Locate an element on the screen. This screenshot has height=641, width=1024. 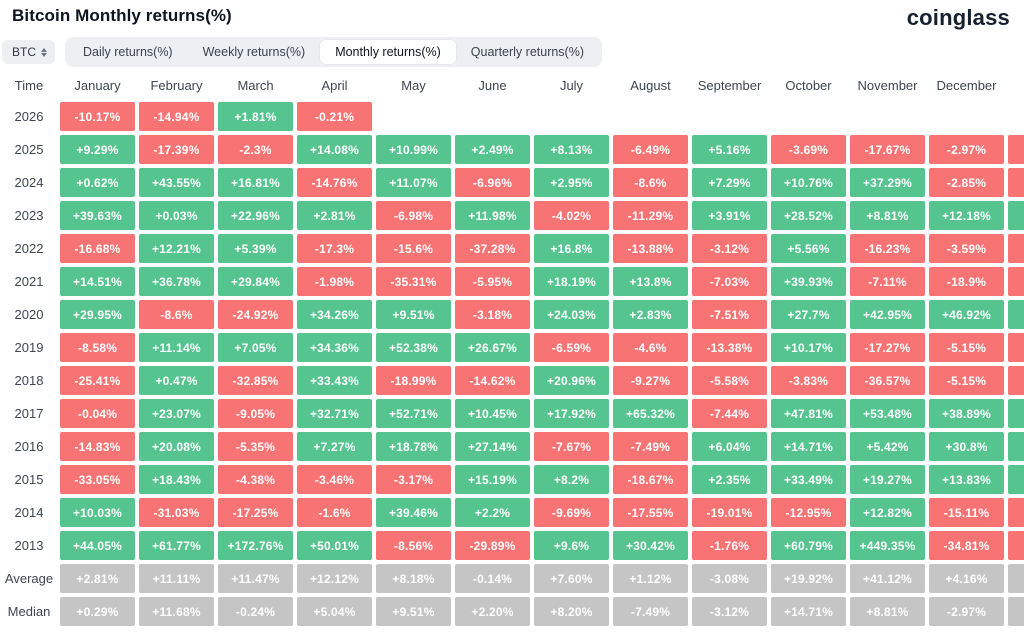
column-header-july: July is located at coordinates (571, 85).